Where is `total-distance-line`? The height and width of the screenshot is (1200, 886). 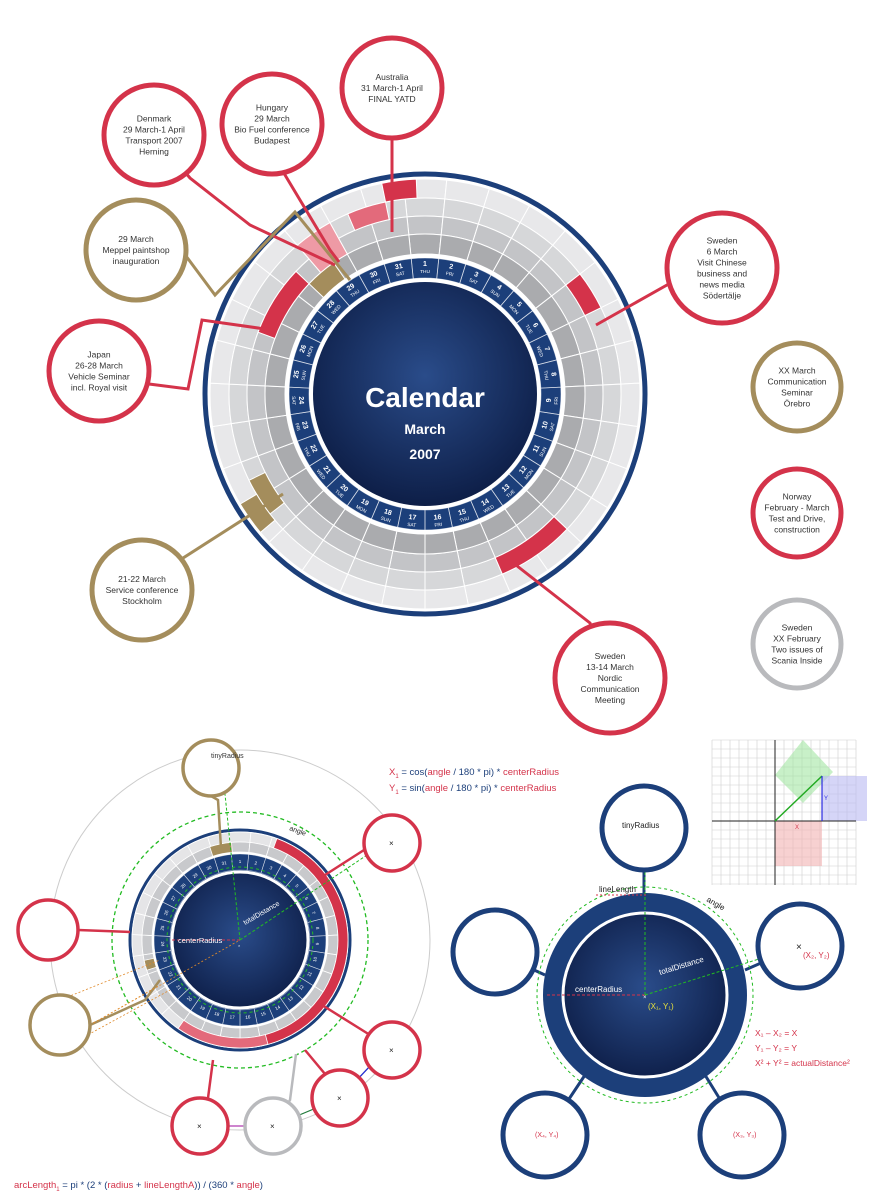 total-distance-line is located at coordinates (312, 891).